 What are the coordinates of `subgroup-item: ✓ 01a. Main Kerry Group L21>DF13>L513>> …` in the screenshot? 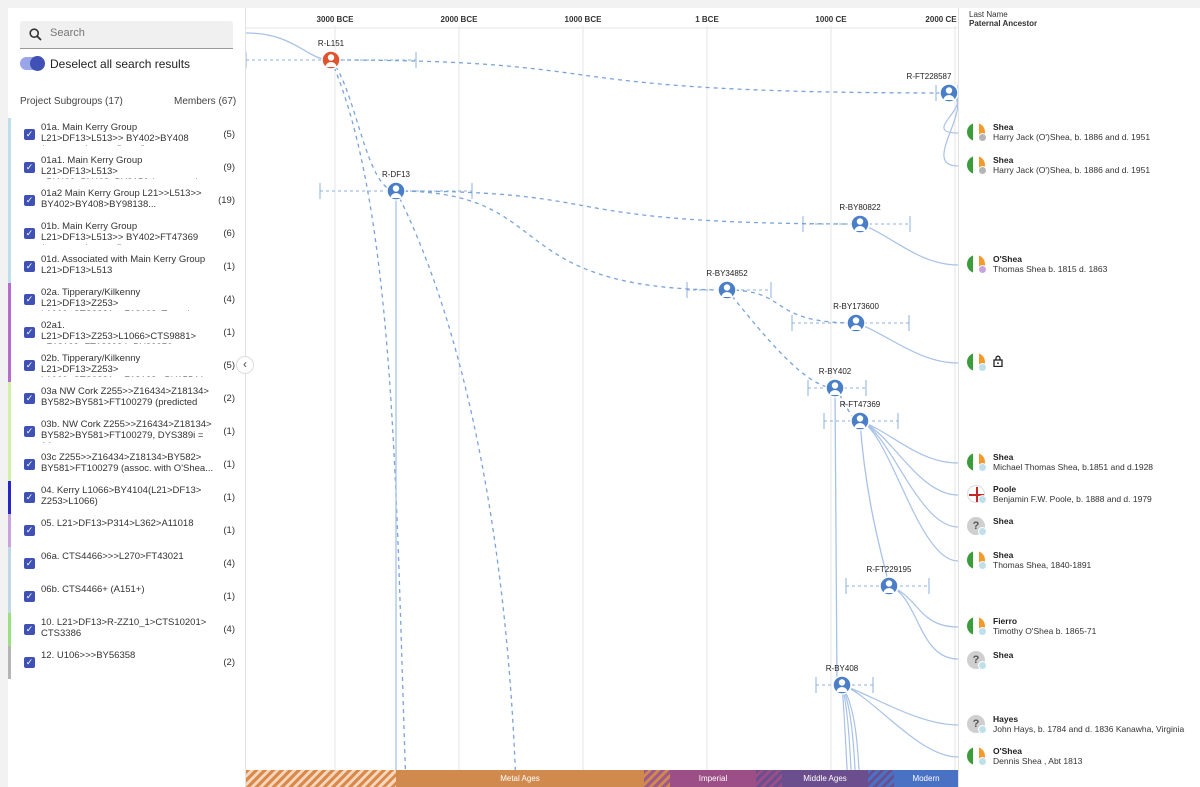 It's located at (126, 134).